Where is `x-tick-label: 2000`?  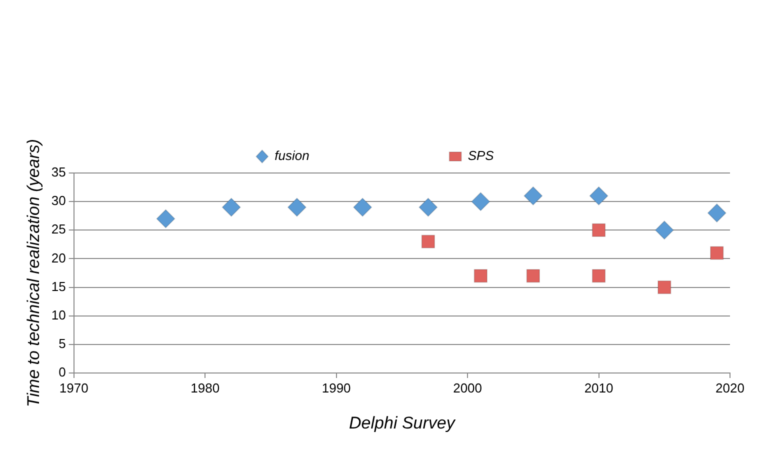
x-tick-label: 2000 is located at coordinates (467, 388).